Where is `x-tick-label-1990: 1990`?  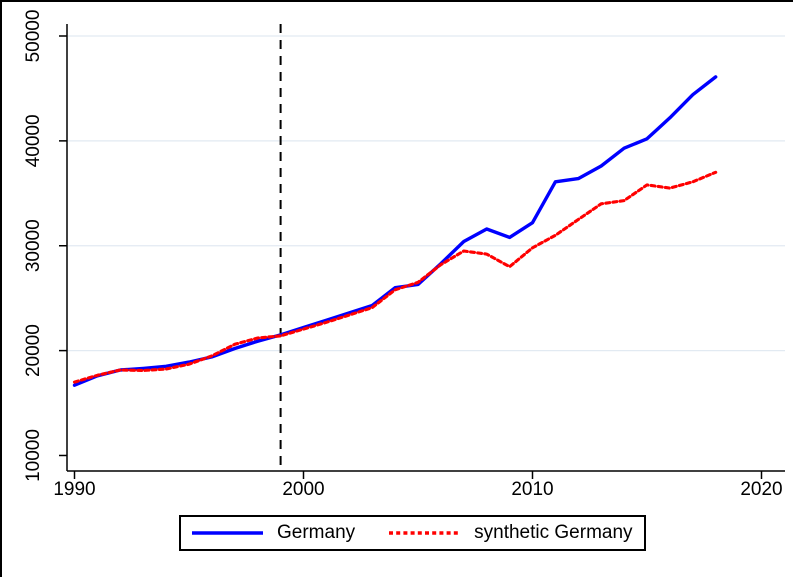
x-tick-label-1990: 1990 is located at coordinates (74, 489).